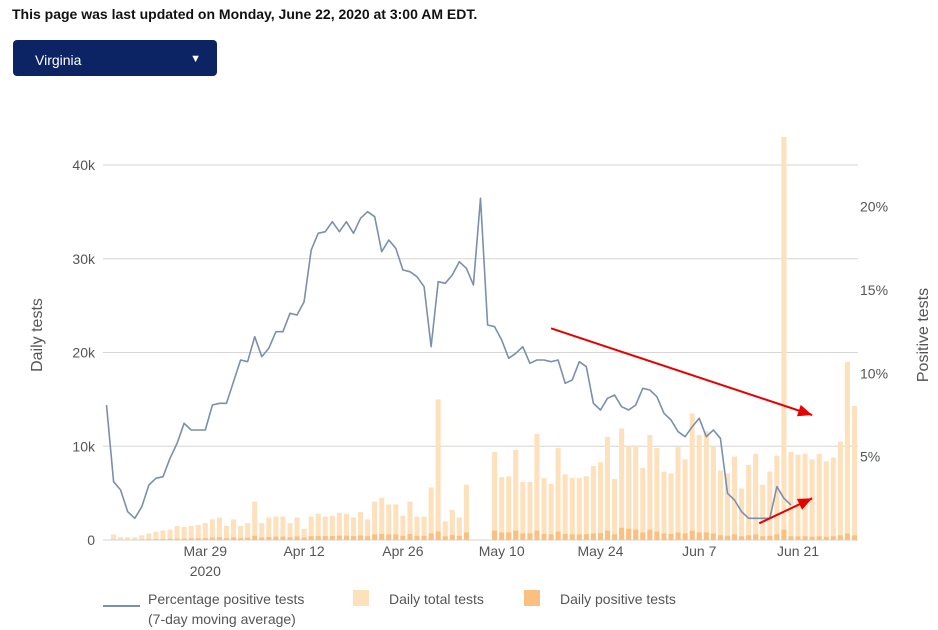  I want to click on x-tick-label: Apr 26, so click(402, 551).